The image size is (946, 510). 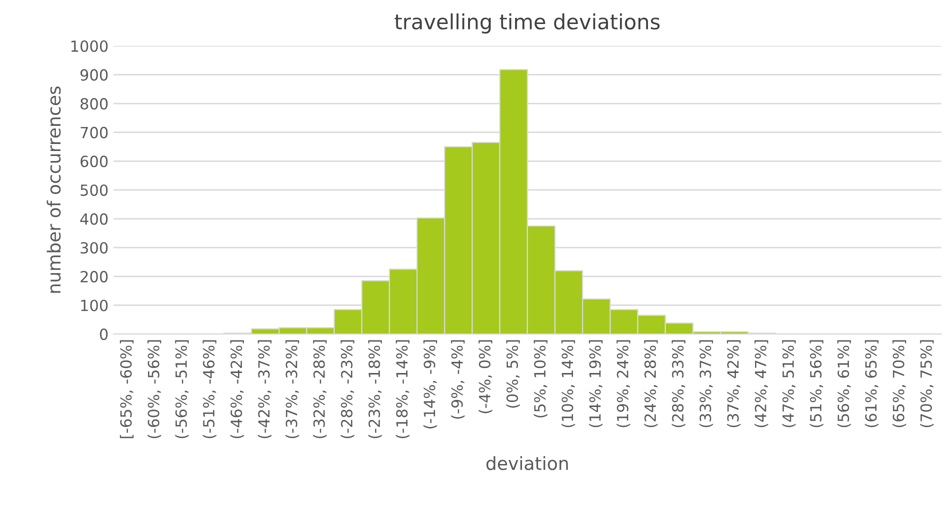 I want to click on x-tick-label: (47%, 51%], so click(x=789, y=384).